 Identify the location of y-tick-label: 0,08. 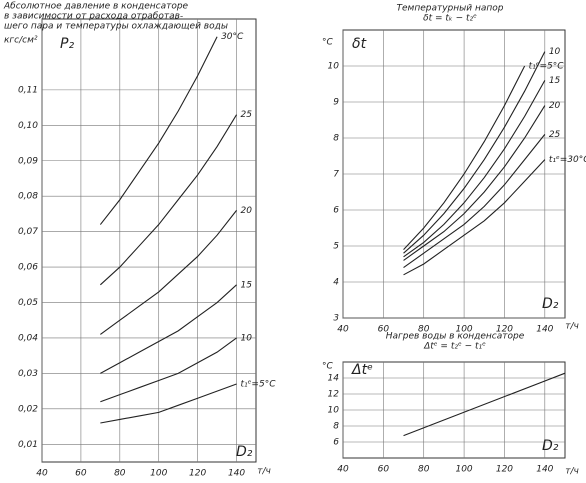
(28, 197).